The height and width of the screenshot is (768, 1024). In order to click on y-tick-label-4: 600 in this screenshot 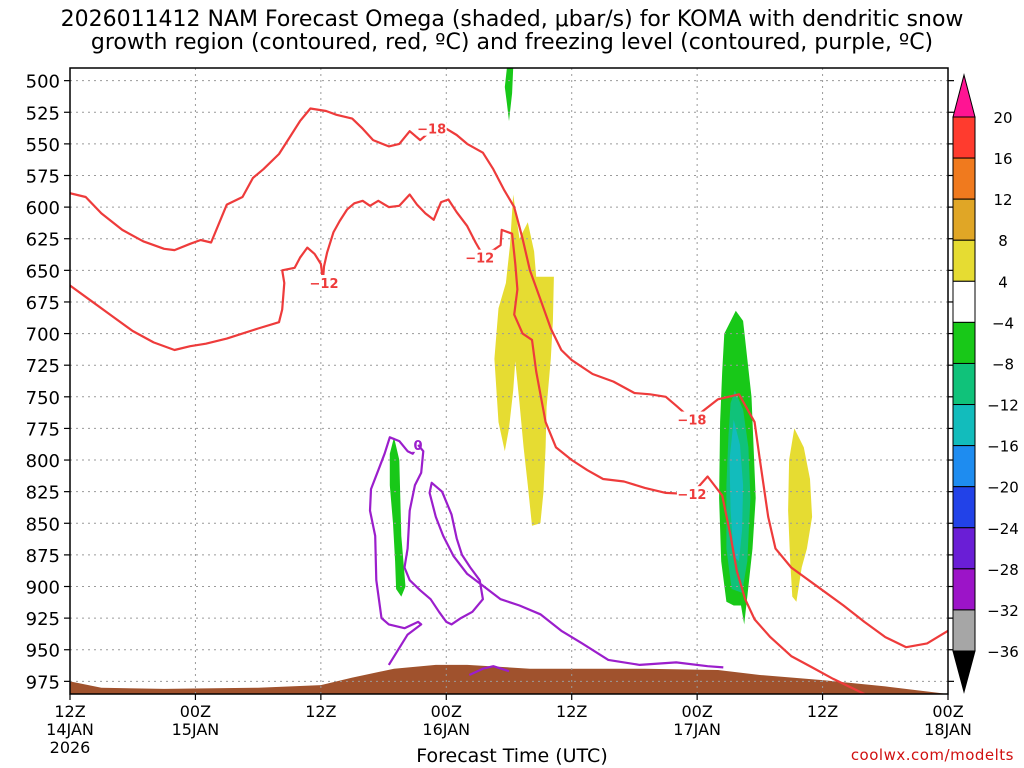, I will do `click(43, 208)`.